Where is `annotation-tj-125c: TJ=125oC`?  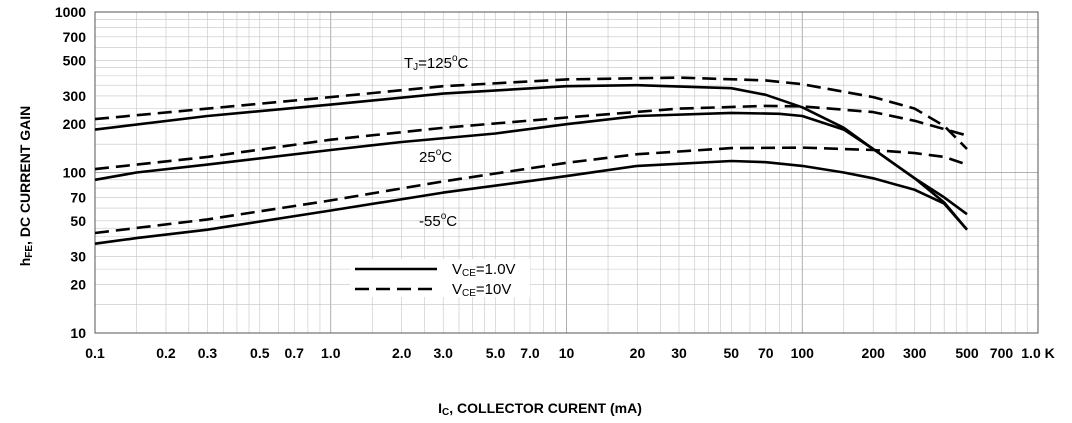
annotation-tj-125c: TJ=125oC is located at coordinates (436, 63).